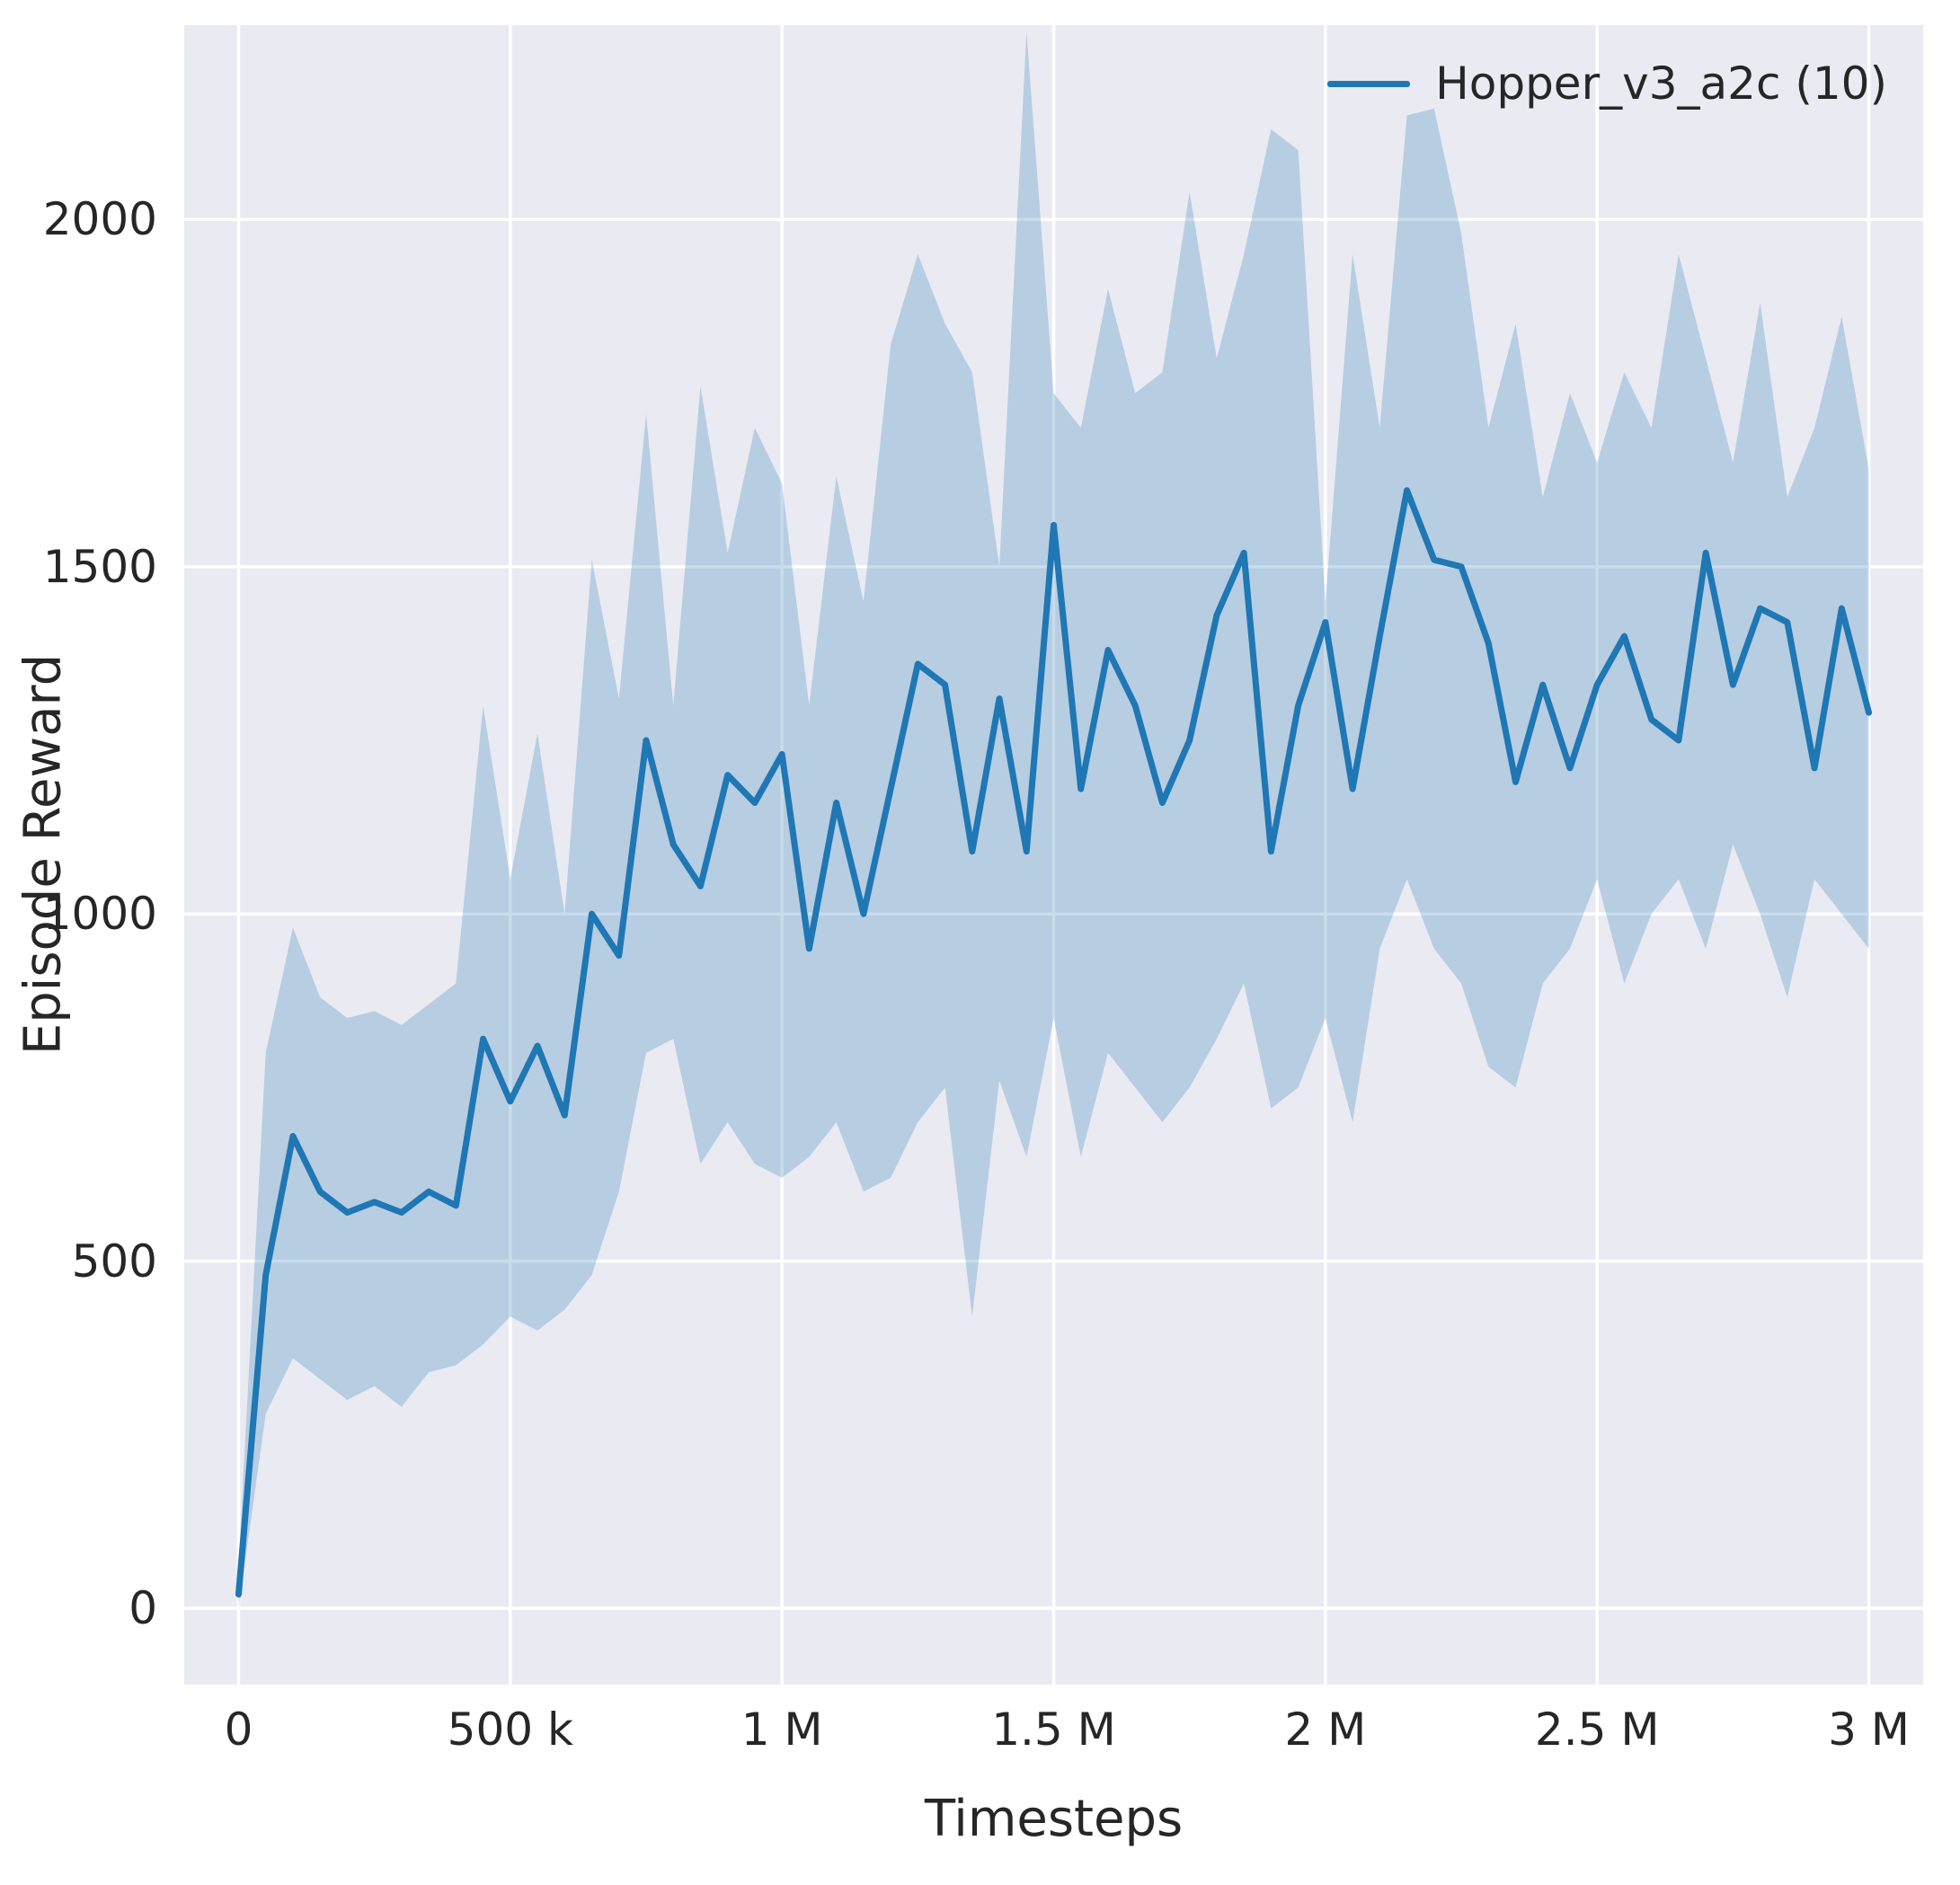 The image size is (1960, 1885). Describe the element at coordinates (1054, 1819) in the screenshot. I see `x-axis-label: Timesteps` at that location.